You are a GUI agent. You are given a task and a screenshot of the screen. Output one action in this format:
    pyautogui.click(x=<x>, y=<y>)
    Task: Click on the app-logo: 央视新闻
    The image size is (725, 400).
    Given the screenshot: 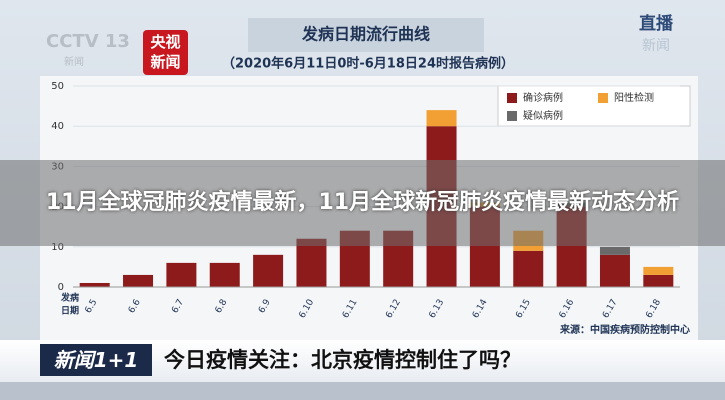 What is the action you would take?
    pyautogui.click(x=165, y=52)
    